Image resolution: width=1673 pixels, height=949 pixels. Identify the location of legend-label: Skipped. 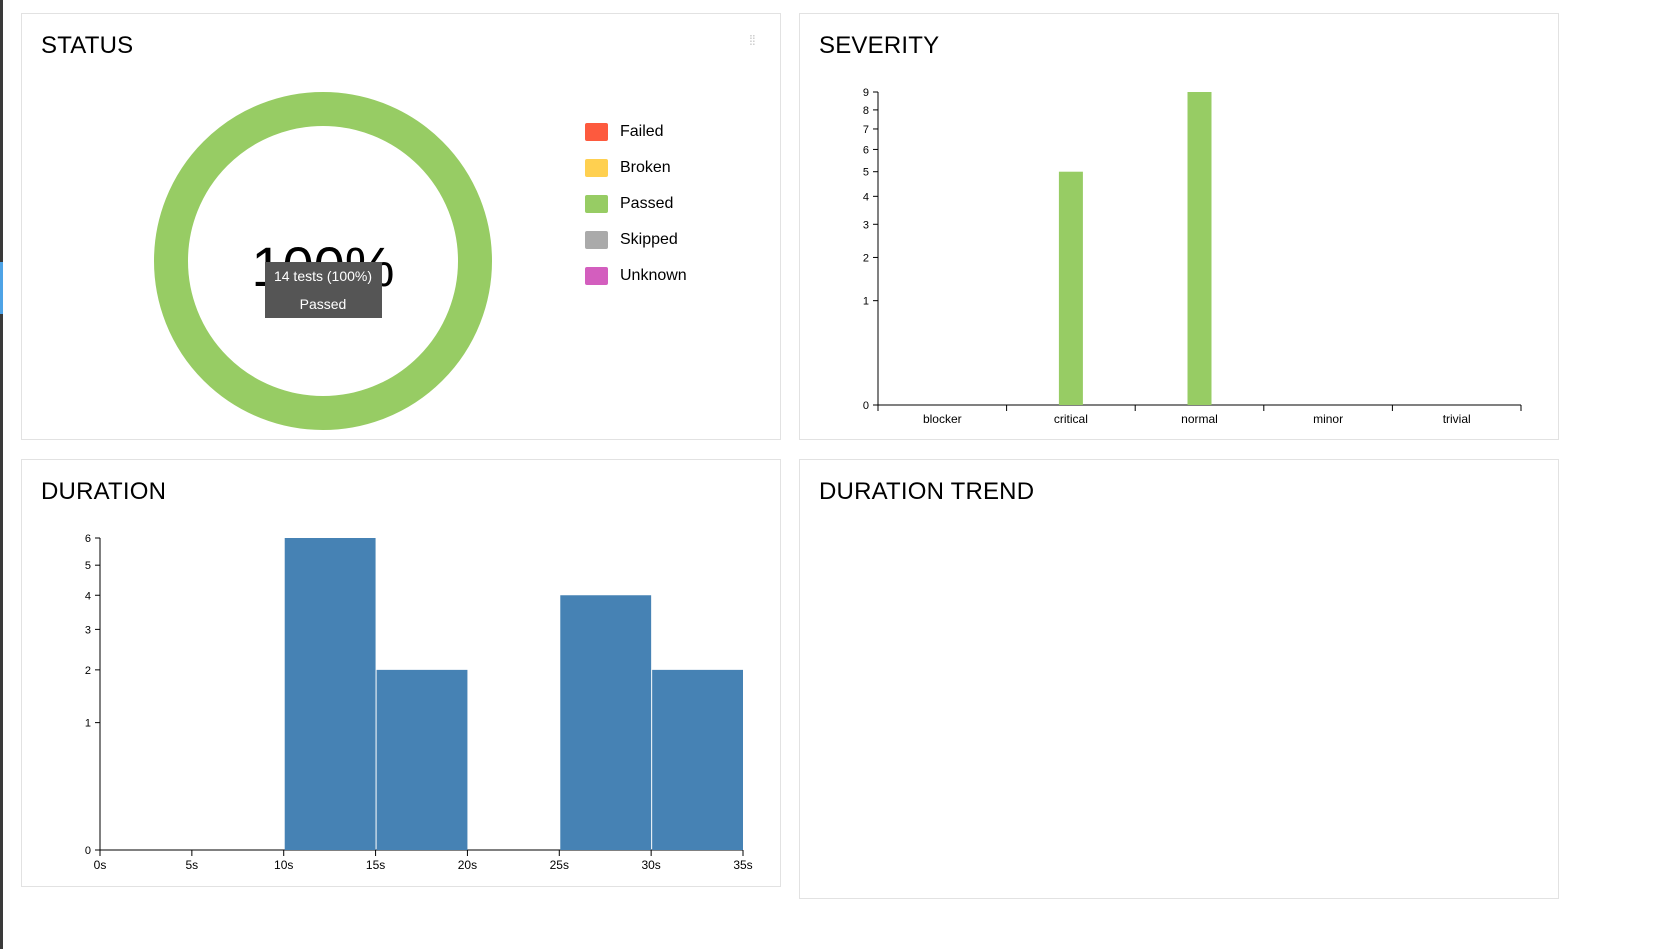
(649, 239).